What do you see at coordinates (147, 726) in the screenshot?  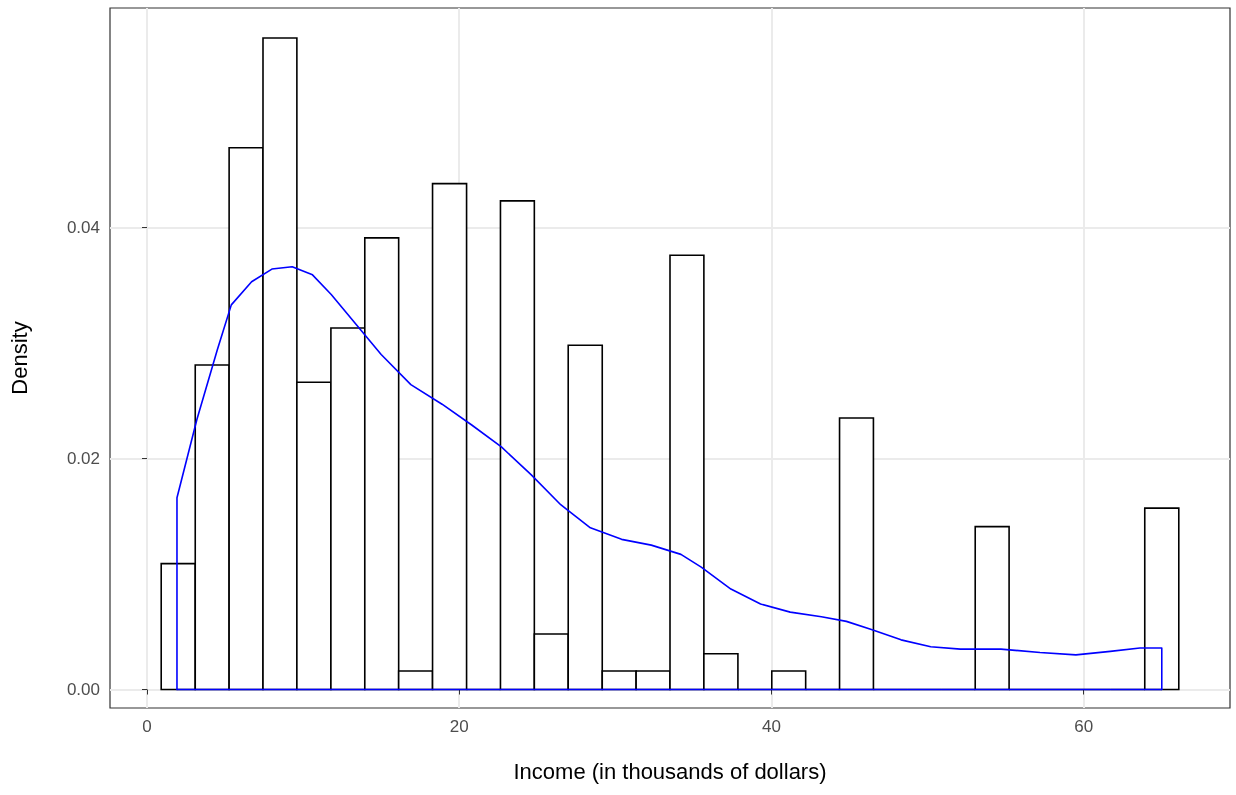 I see `x-tick-label: 0` at bounding box center [147, 726].